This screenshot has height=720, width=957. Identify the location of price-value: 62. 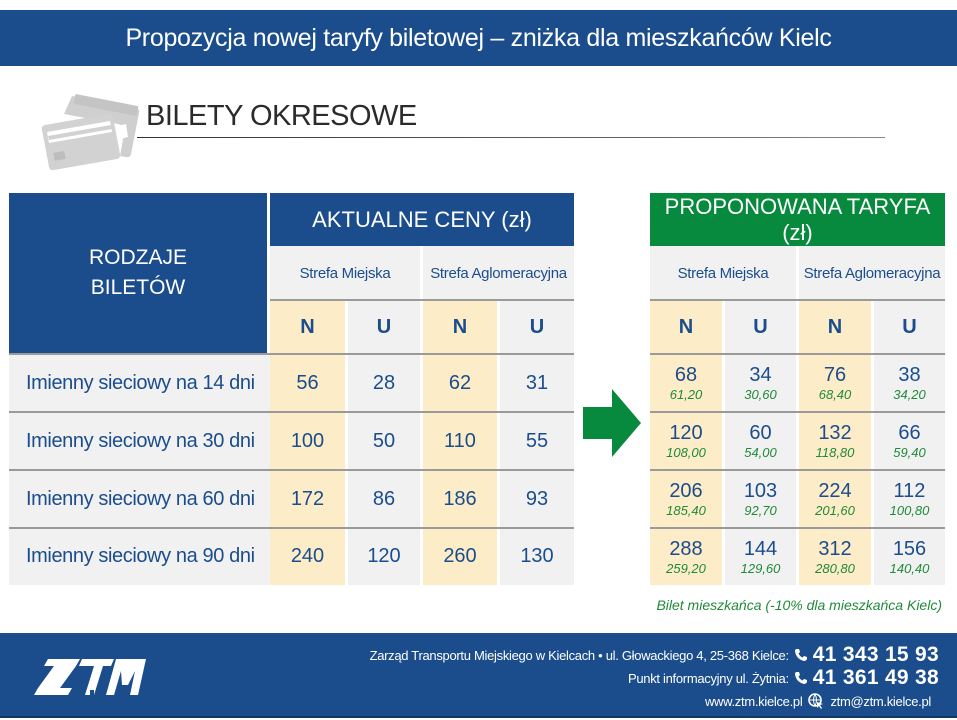
(460, 382).